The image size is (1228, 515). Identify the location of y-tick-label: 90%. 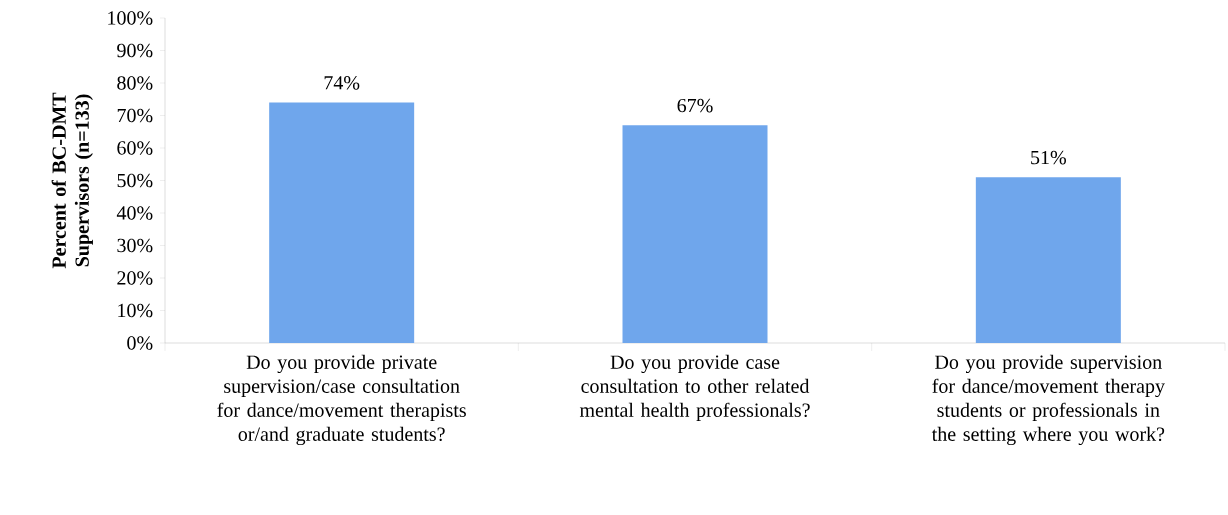
(135, 50).